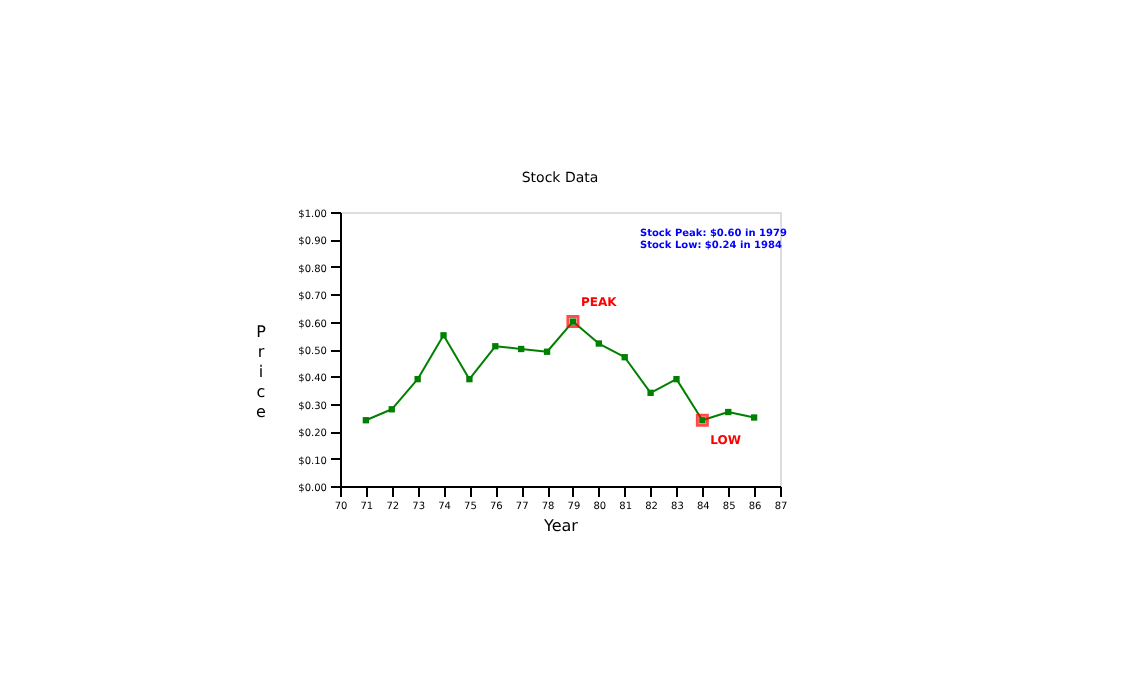  Describe the element at coordinates (561, 526) in the screenshot. I see `x-axis-title: Year` at that location.